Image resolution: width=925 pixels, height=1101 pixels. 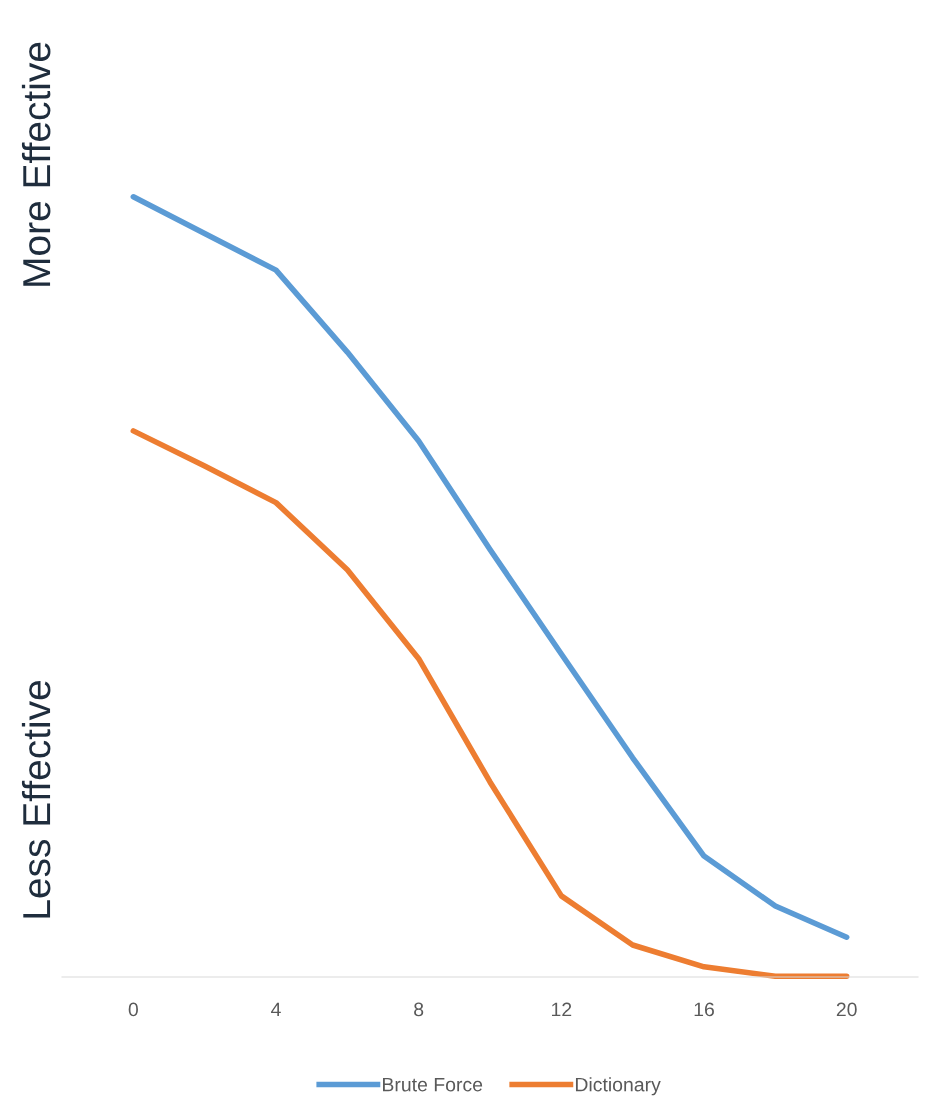 I want to click on legend-label: Brute Force, so click(x=433, y=1084).